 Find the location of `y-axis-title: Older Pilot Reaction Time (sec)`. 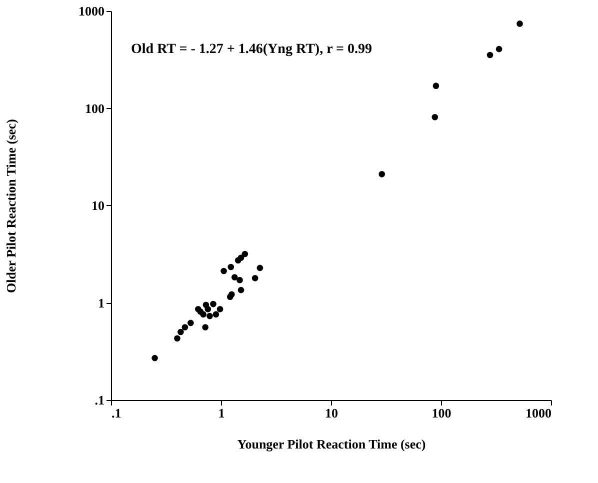

y-axis-title: Older Pilot Reaction Time (sec) is located at coordinates (11, 206).